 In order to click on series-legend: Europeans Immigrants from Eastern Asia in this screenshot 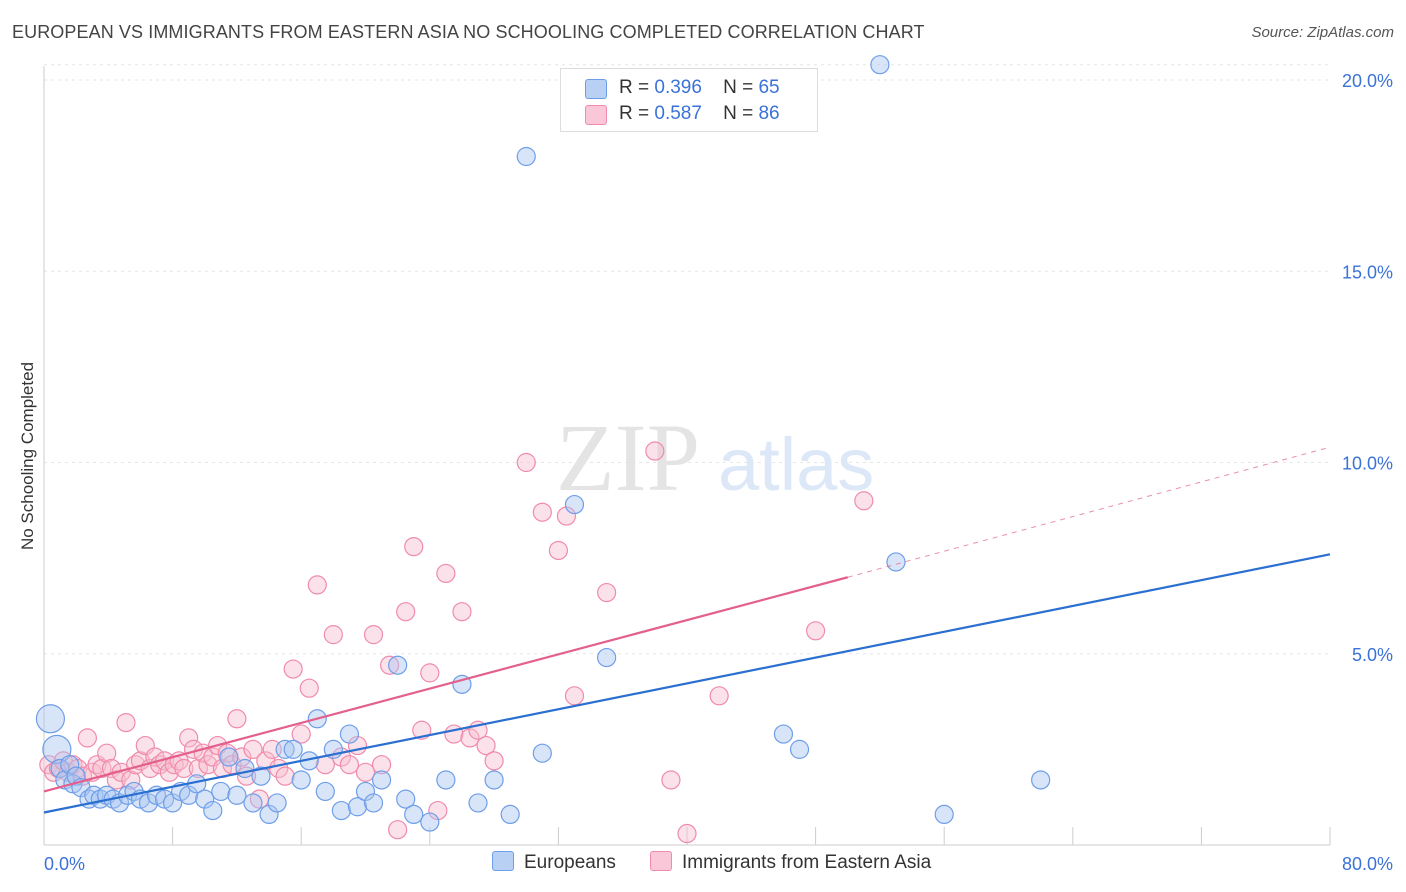, I will do `click(703, 864)`.